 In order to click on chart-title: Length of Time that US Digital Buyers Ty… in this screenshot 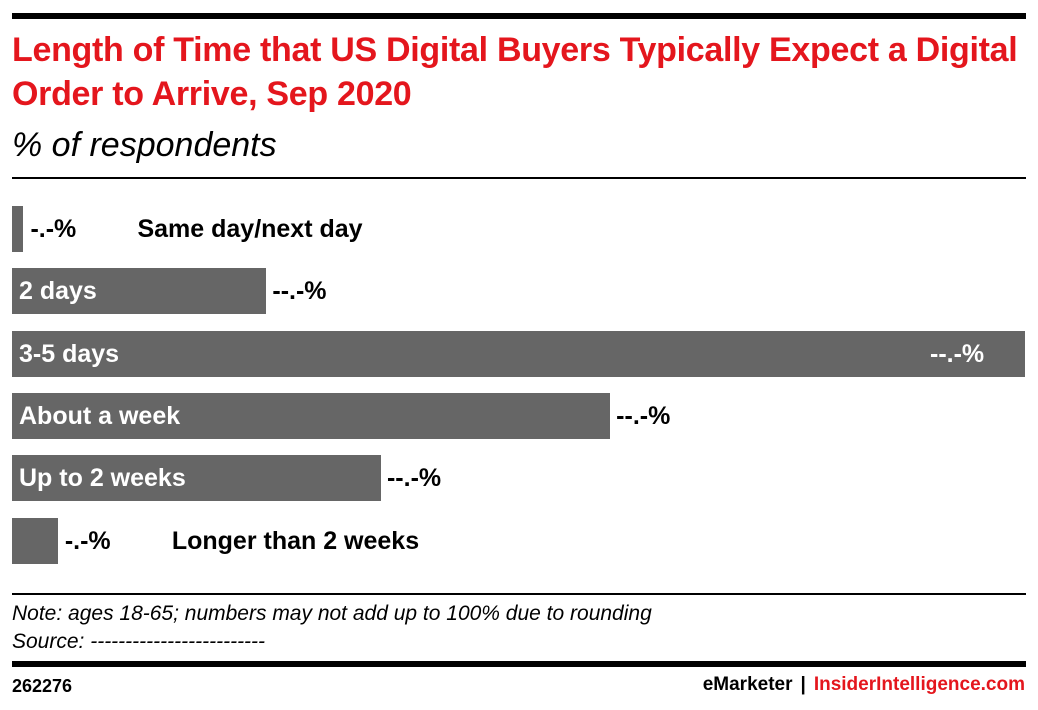, I will do `click(515, 72)`.